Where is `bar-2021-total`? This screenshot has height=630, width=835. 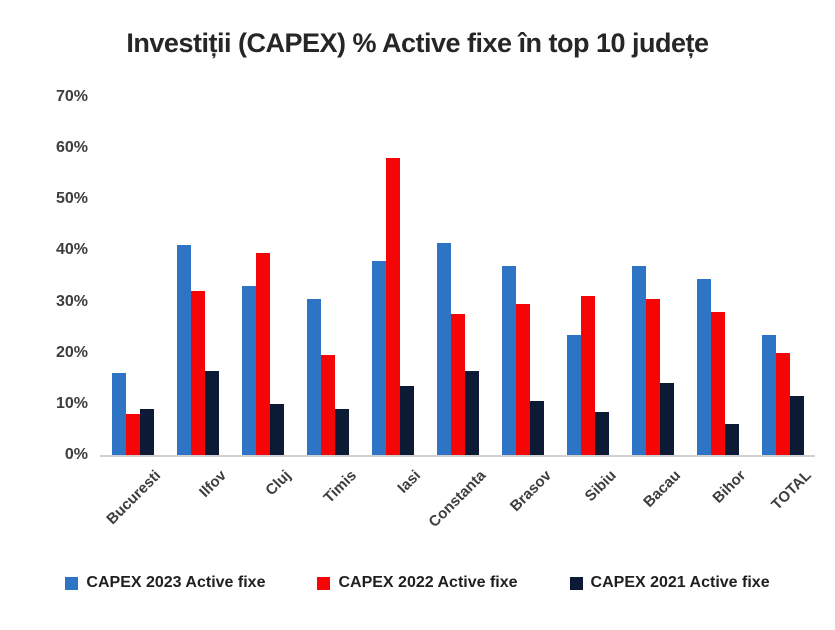
bar-2021-total is located at coordinates (796, 425).